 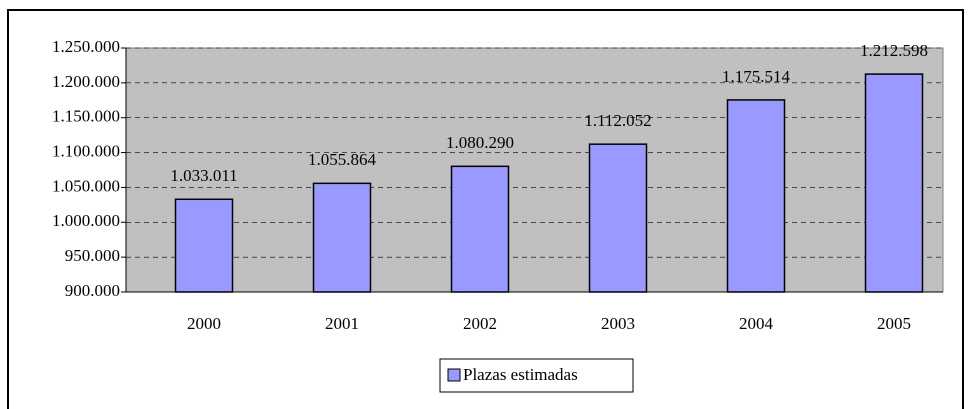 I want to click on value-label: 1.212.598, so click(x=894, y=50).